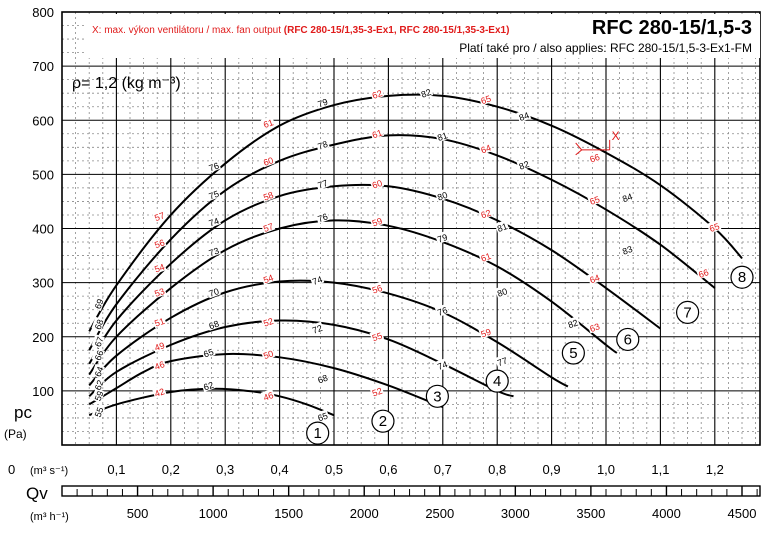 This screenshot has height=534, width=772. Describe the element at coordinates (606, 469) in the screenshot. I see `x-tick-label: 1,0` at that location.